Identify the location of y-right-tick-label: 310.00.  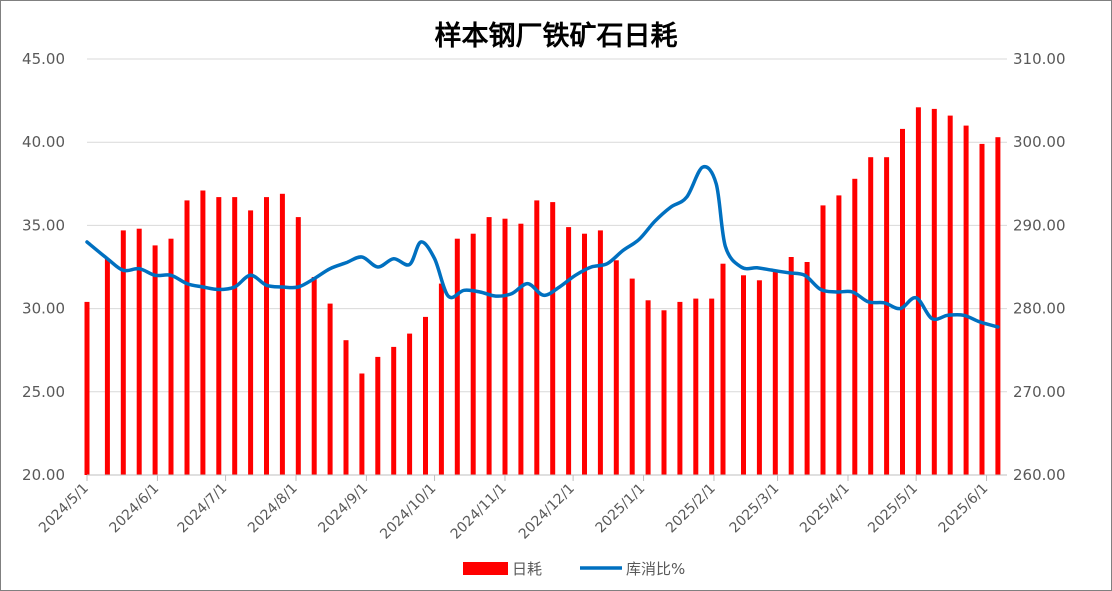
(1039, 59).